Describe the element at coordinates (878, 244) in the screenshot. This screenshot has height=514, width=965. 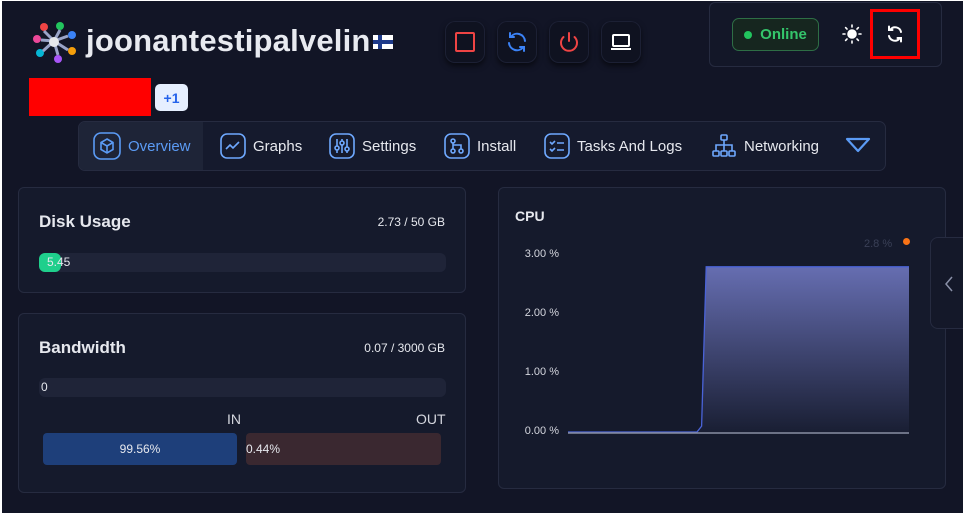
I see `cpu-current-value: 2.8 %` at that location.